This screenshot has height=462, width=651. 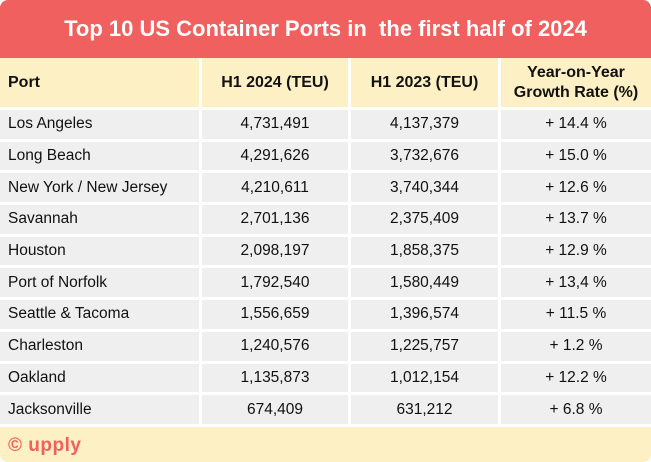 What do you see at coordinates (426, 379) in the screenshot?
I see `h1-2023-cell: 1,012,154` at bounding box center [426, 379].